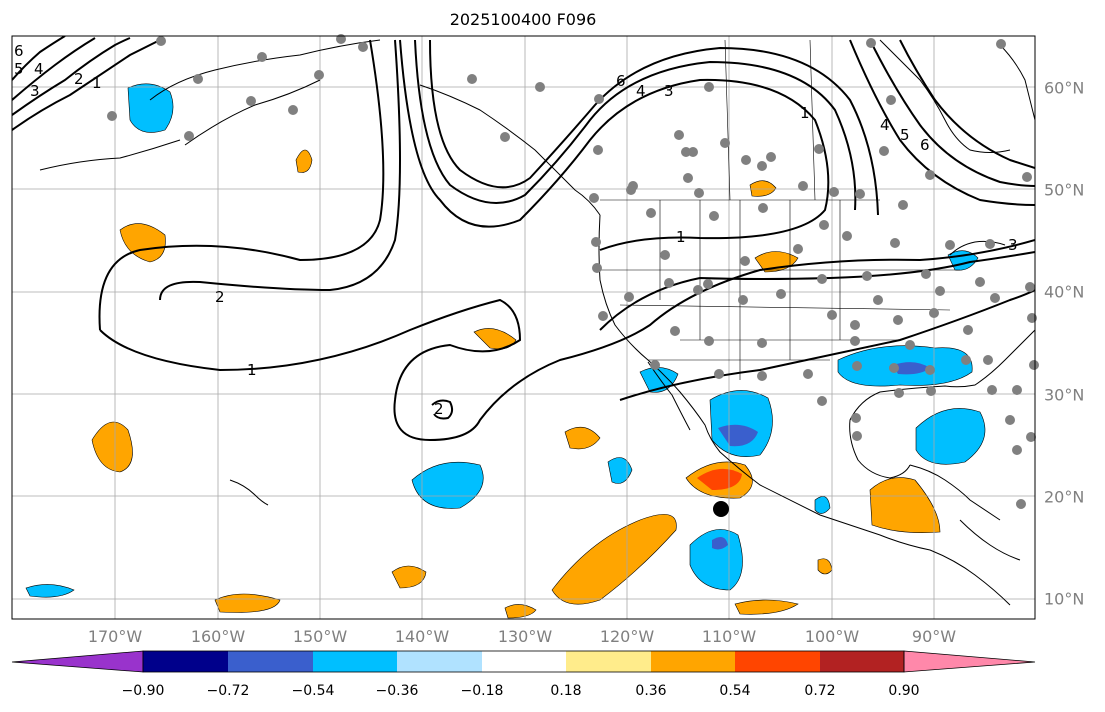 This screenshot has width=1105, height=712. Describe the element at coordinates (627, 636) in the screenshot. I see `longitude-label: 120°W` at that location.